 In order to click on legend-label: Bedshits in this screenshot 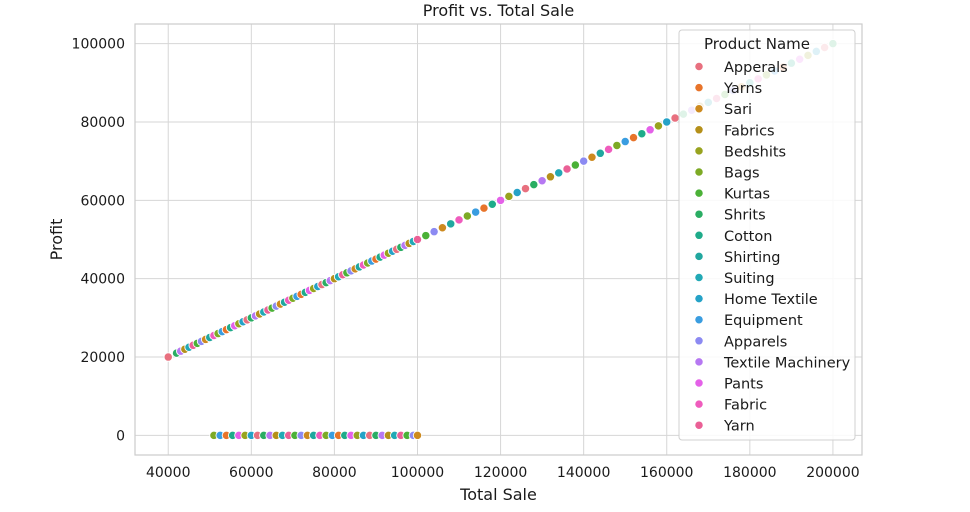, I will do `click(755, 152)`.